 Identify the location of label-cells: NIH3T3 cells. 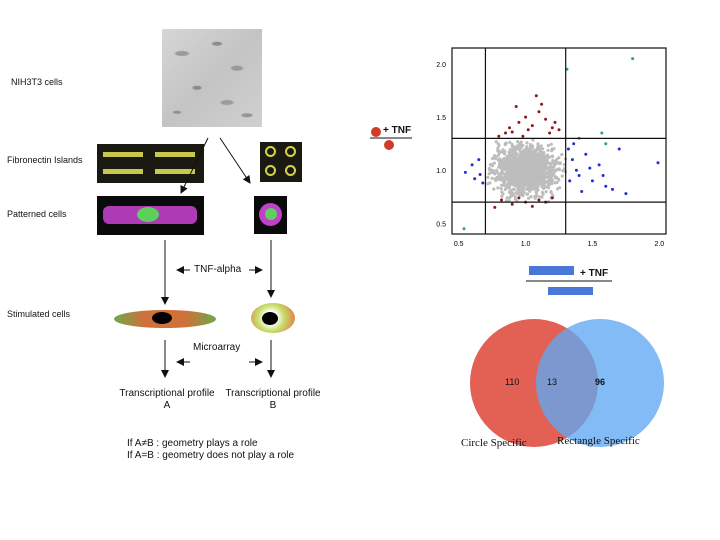
(37, 82).